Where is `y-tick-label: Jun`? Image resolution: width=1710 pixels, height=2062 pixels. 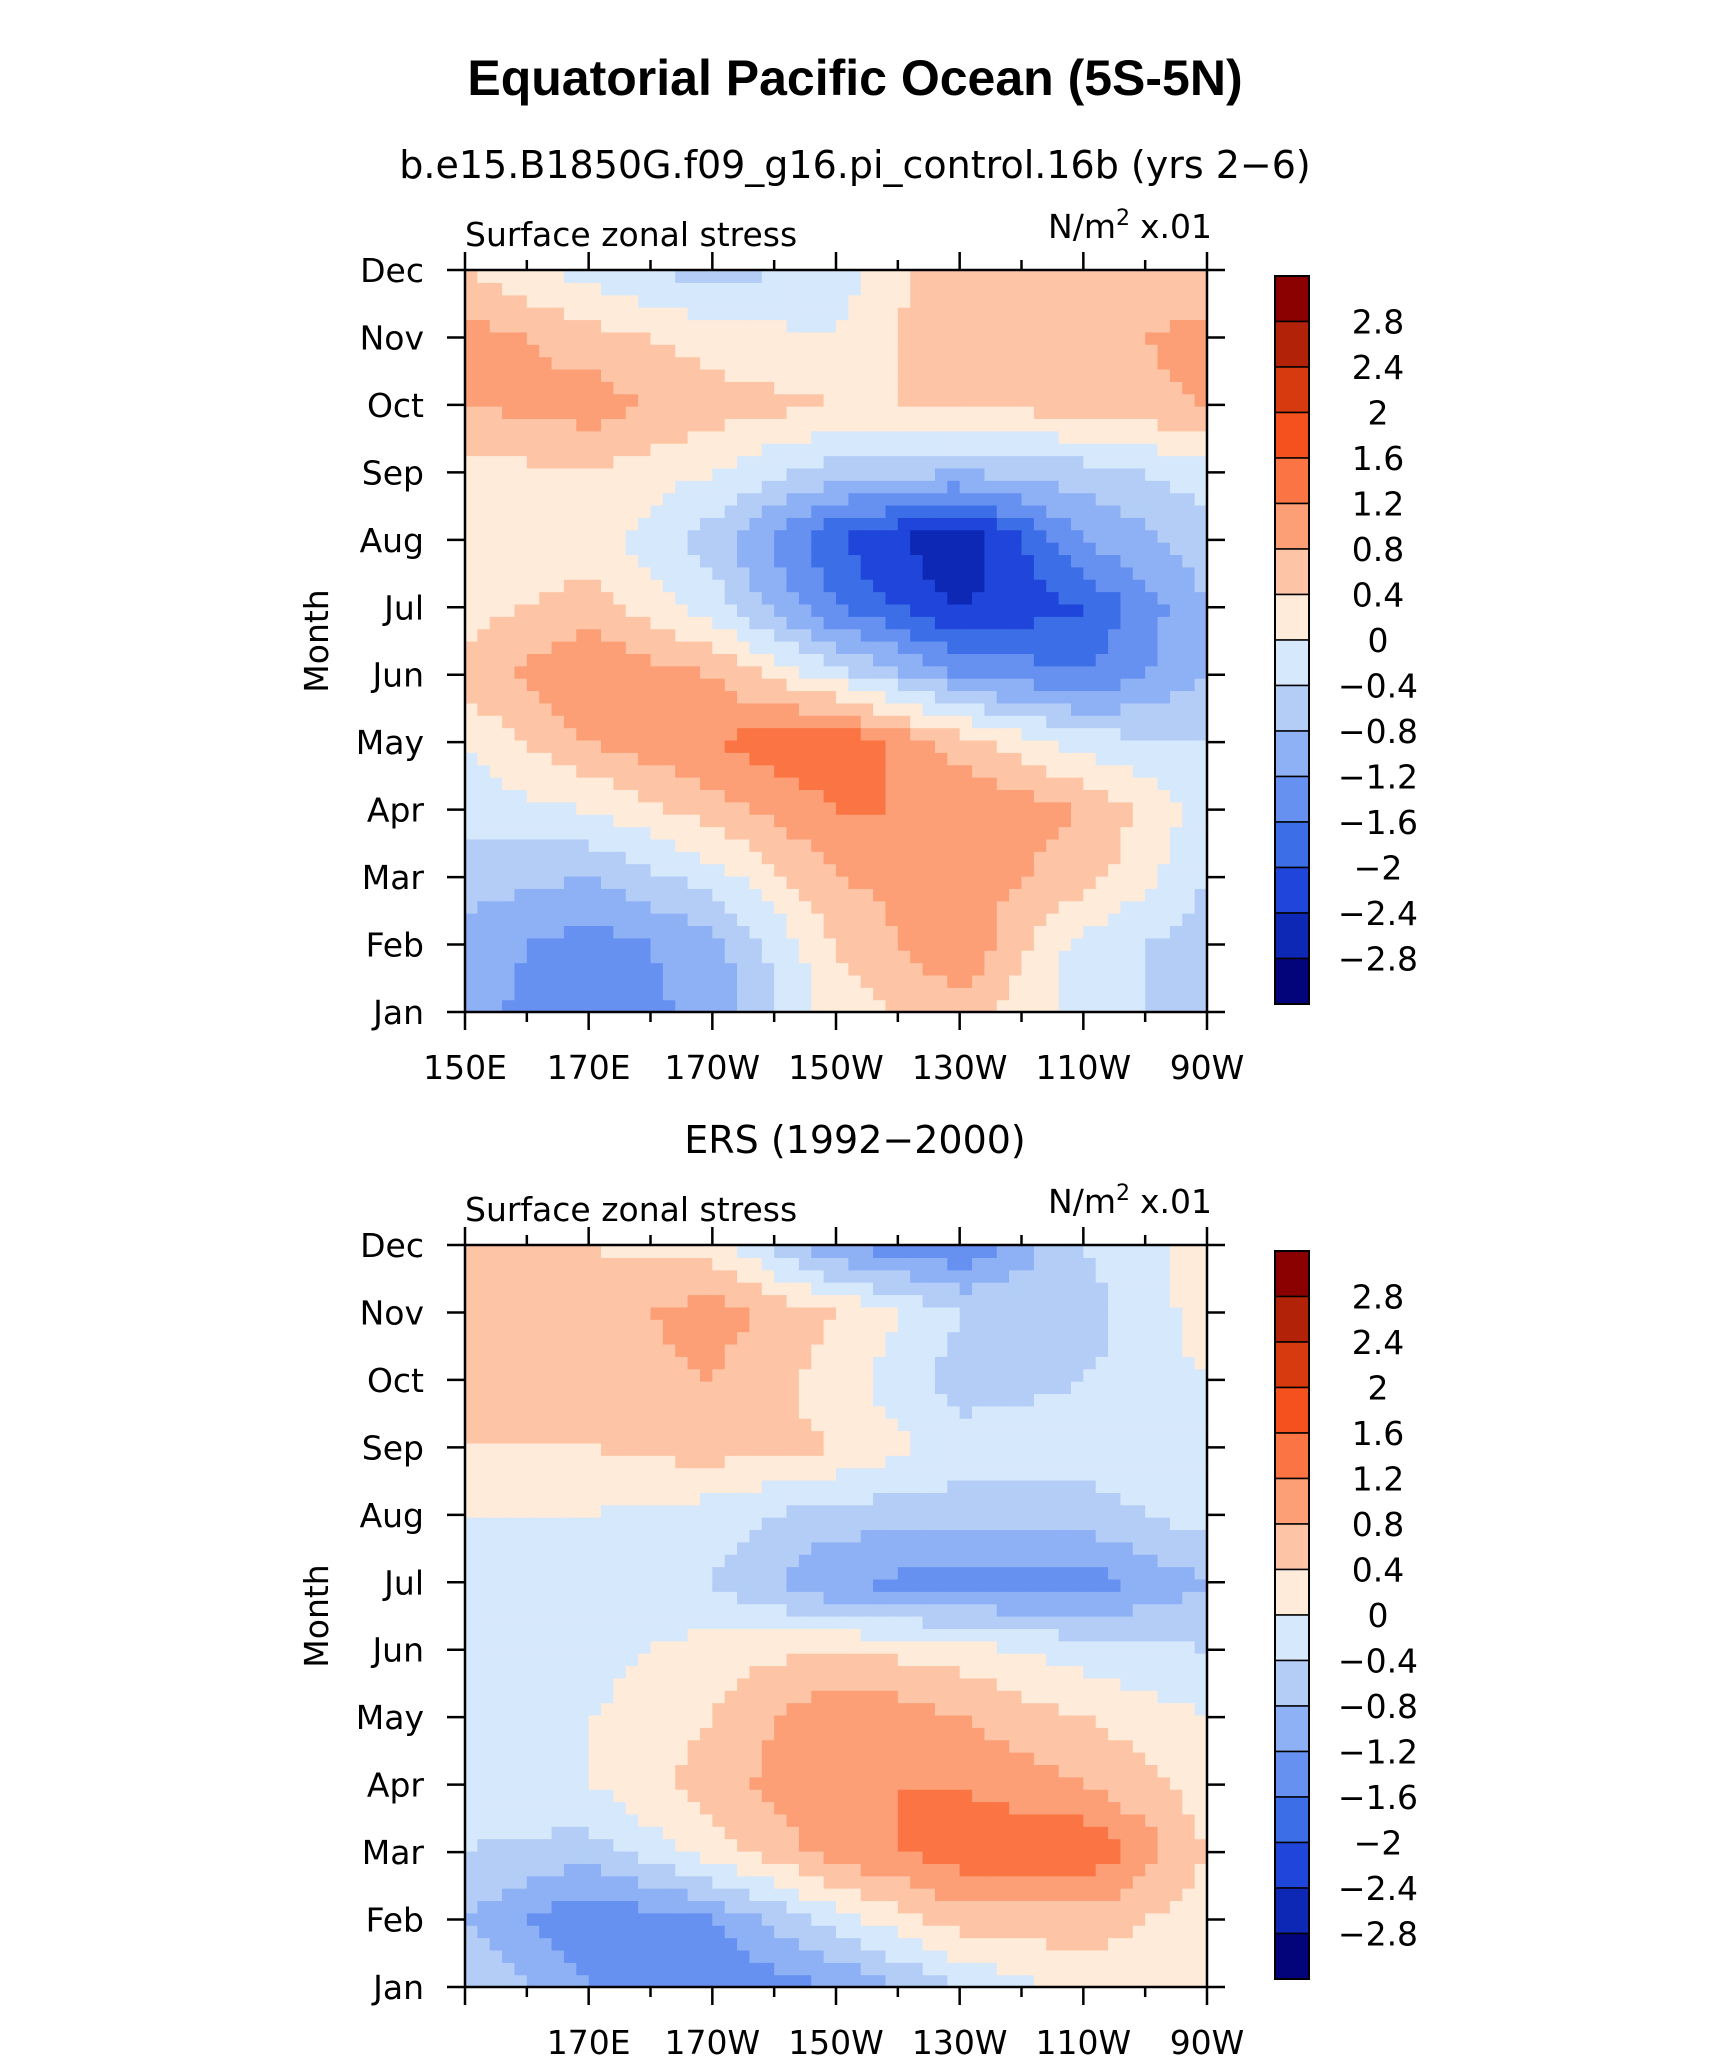 y-tick-label: Jun is located at coordinates (397, 675).